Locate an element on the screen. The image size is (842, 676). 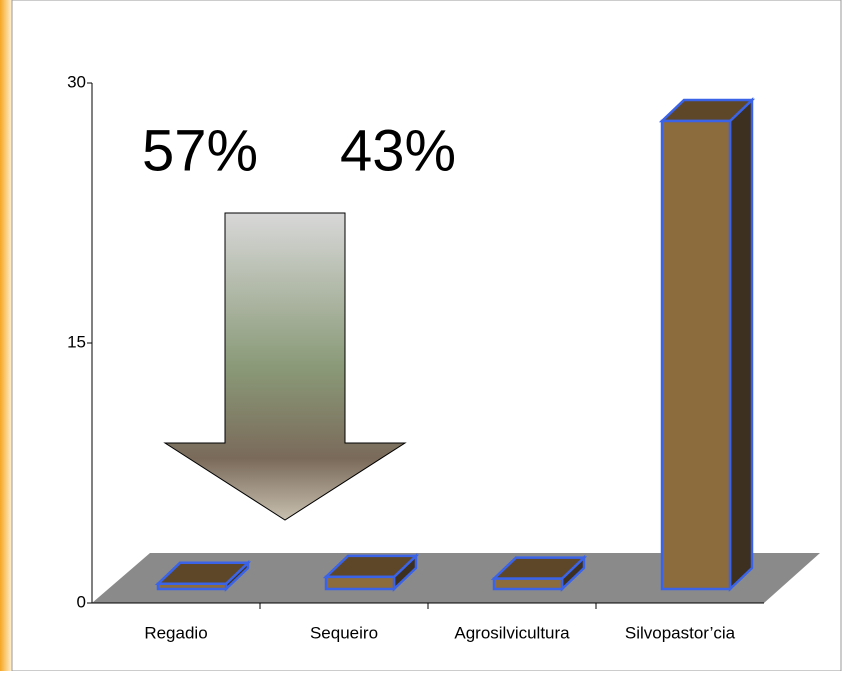
side-strip is located at coordinates (6, 335).